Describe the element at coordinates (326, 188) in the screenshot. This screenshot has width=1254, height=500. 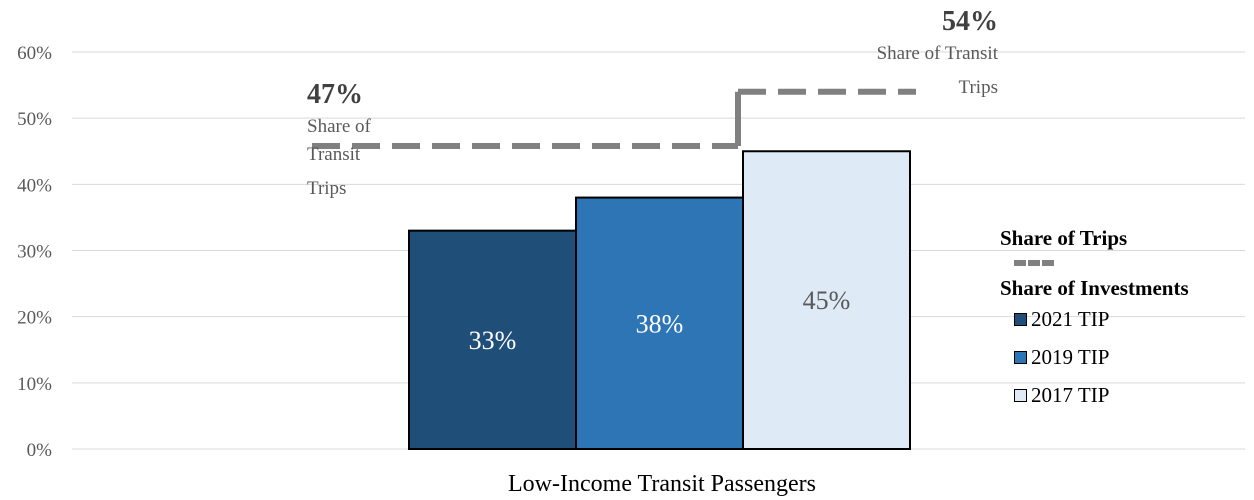
I see `annotation-2021-line3: Trips` at that location.